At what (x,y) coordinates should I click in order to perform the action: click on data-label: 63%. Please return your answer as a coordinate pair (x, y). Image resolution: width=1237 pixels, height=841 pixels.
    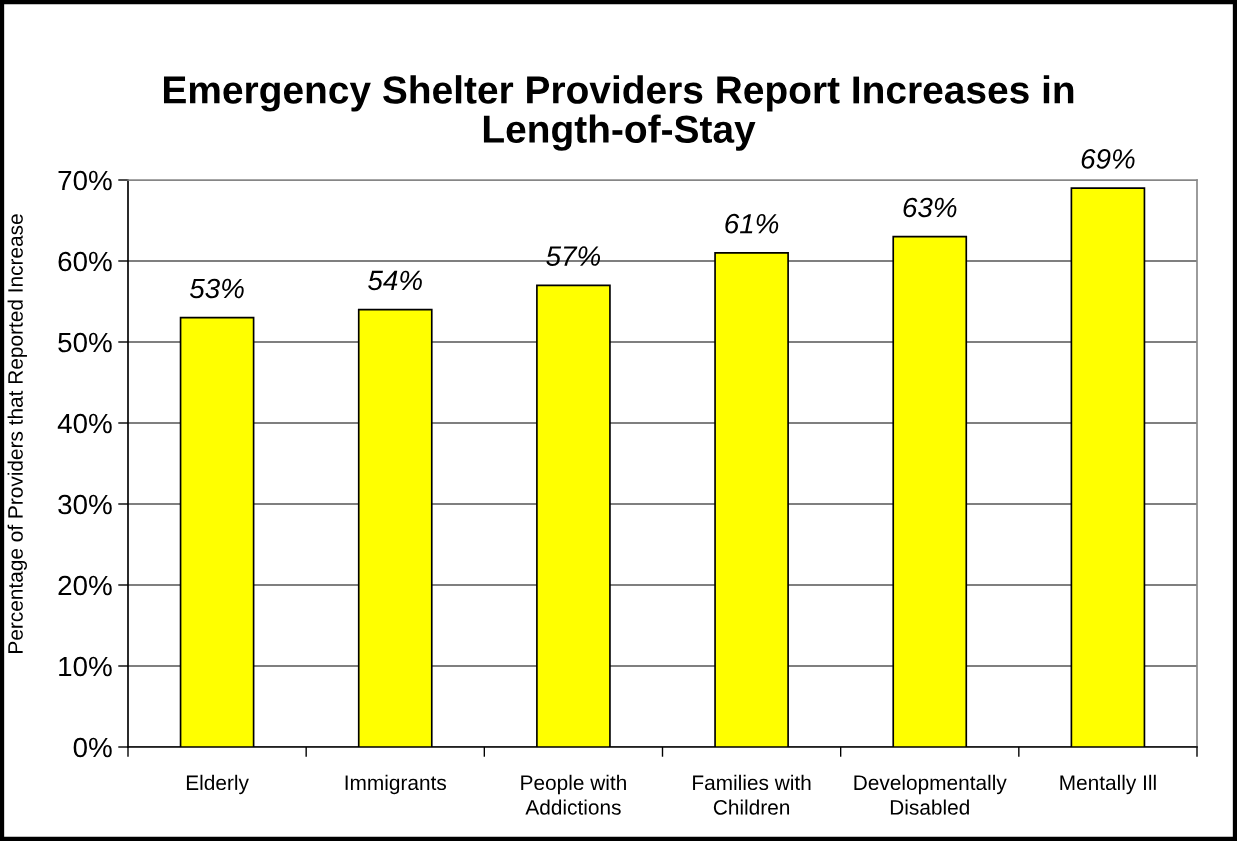
    Looking at the image, I should click on (930, 207).